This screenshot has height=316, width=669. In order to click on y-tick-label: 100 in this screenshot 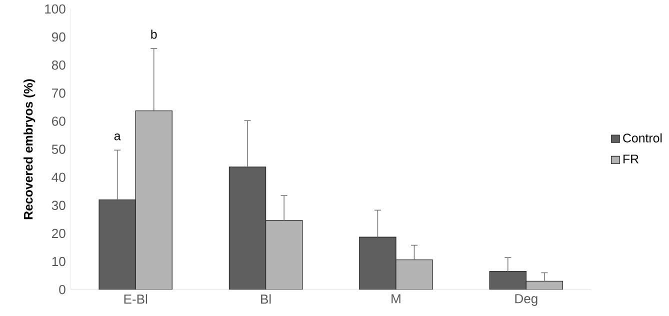, I will do `click(55, 9)`.